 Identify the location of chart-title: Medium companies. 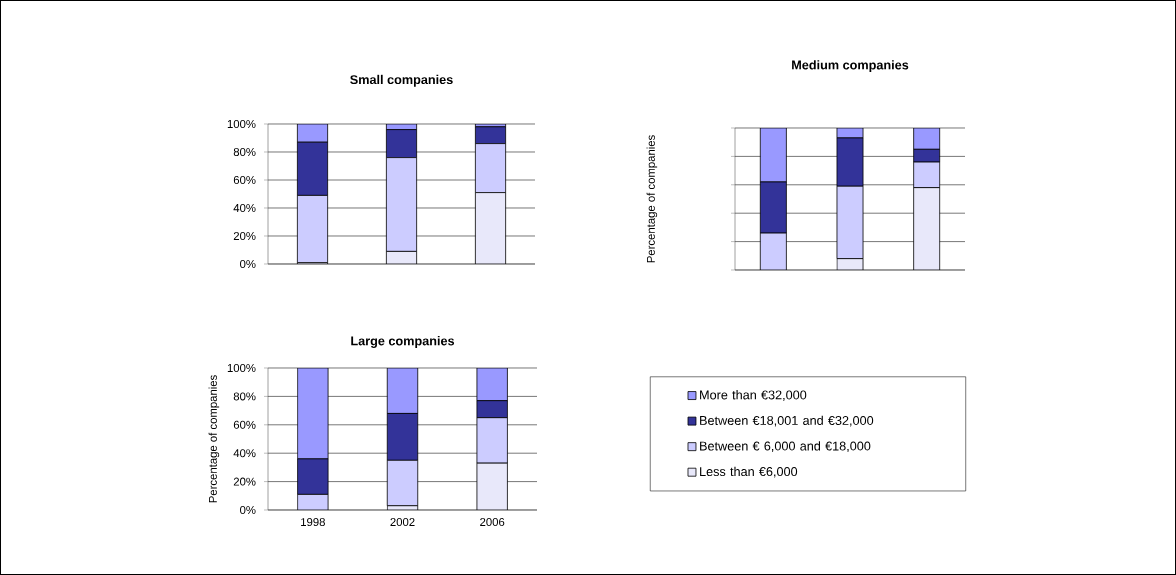
(850, 66).